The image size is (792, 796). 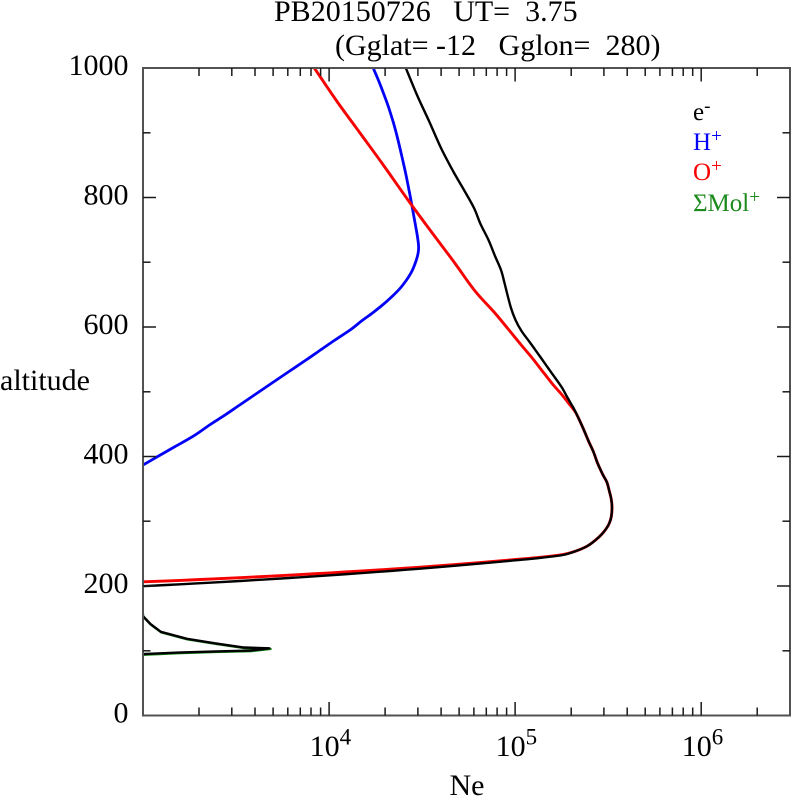 I want to click on svg-text: (Gglat= -12 Gglon= 280), so click(x=497, y=45).